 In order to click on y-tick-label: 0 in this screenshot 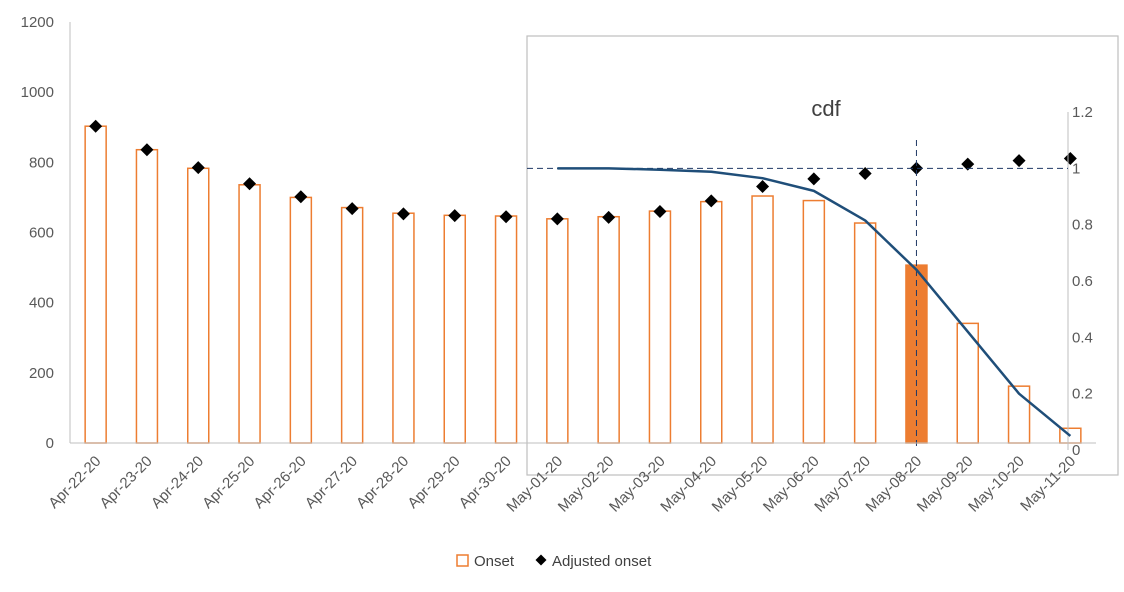, I will do `click(50, 443)`.